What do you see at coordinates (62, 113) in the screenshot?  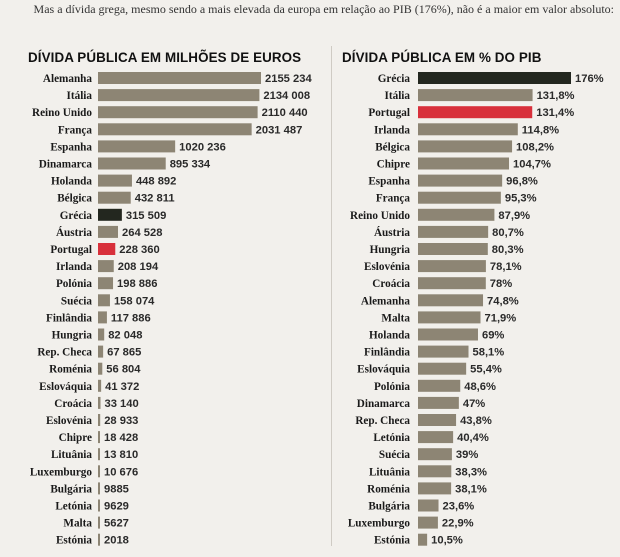 I see `category-label-reino-unido: Reino Unido` at bounding box center [62, 113].